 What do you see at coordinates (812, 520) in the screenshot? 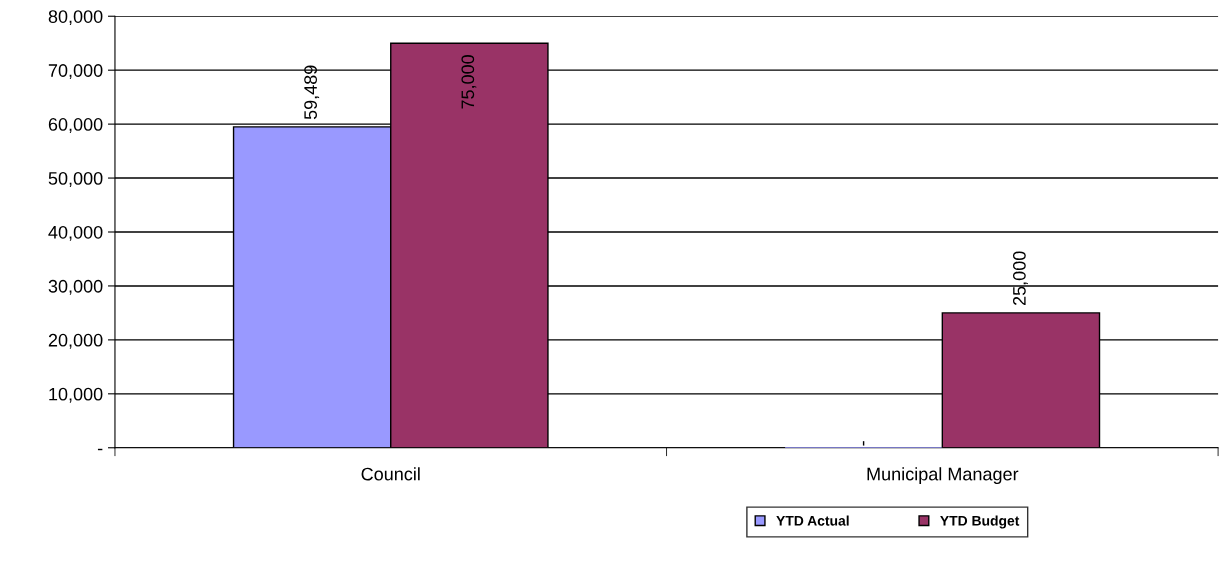
I see `legend-label: YTD Actual` at bounding box center [812, 520].